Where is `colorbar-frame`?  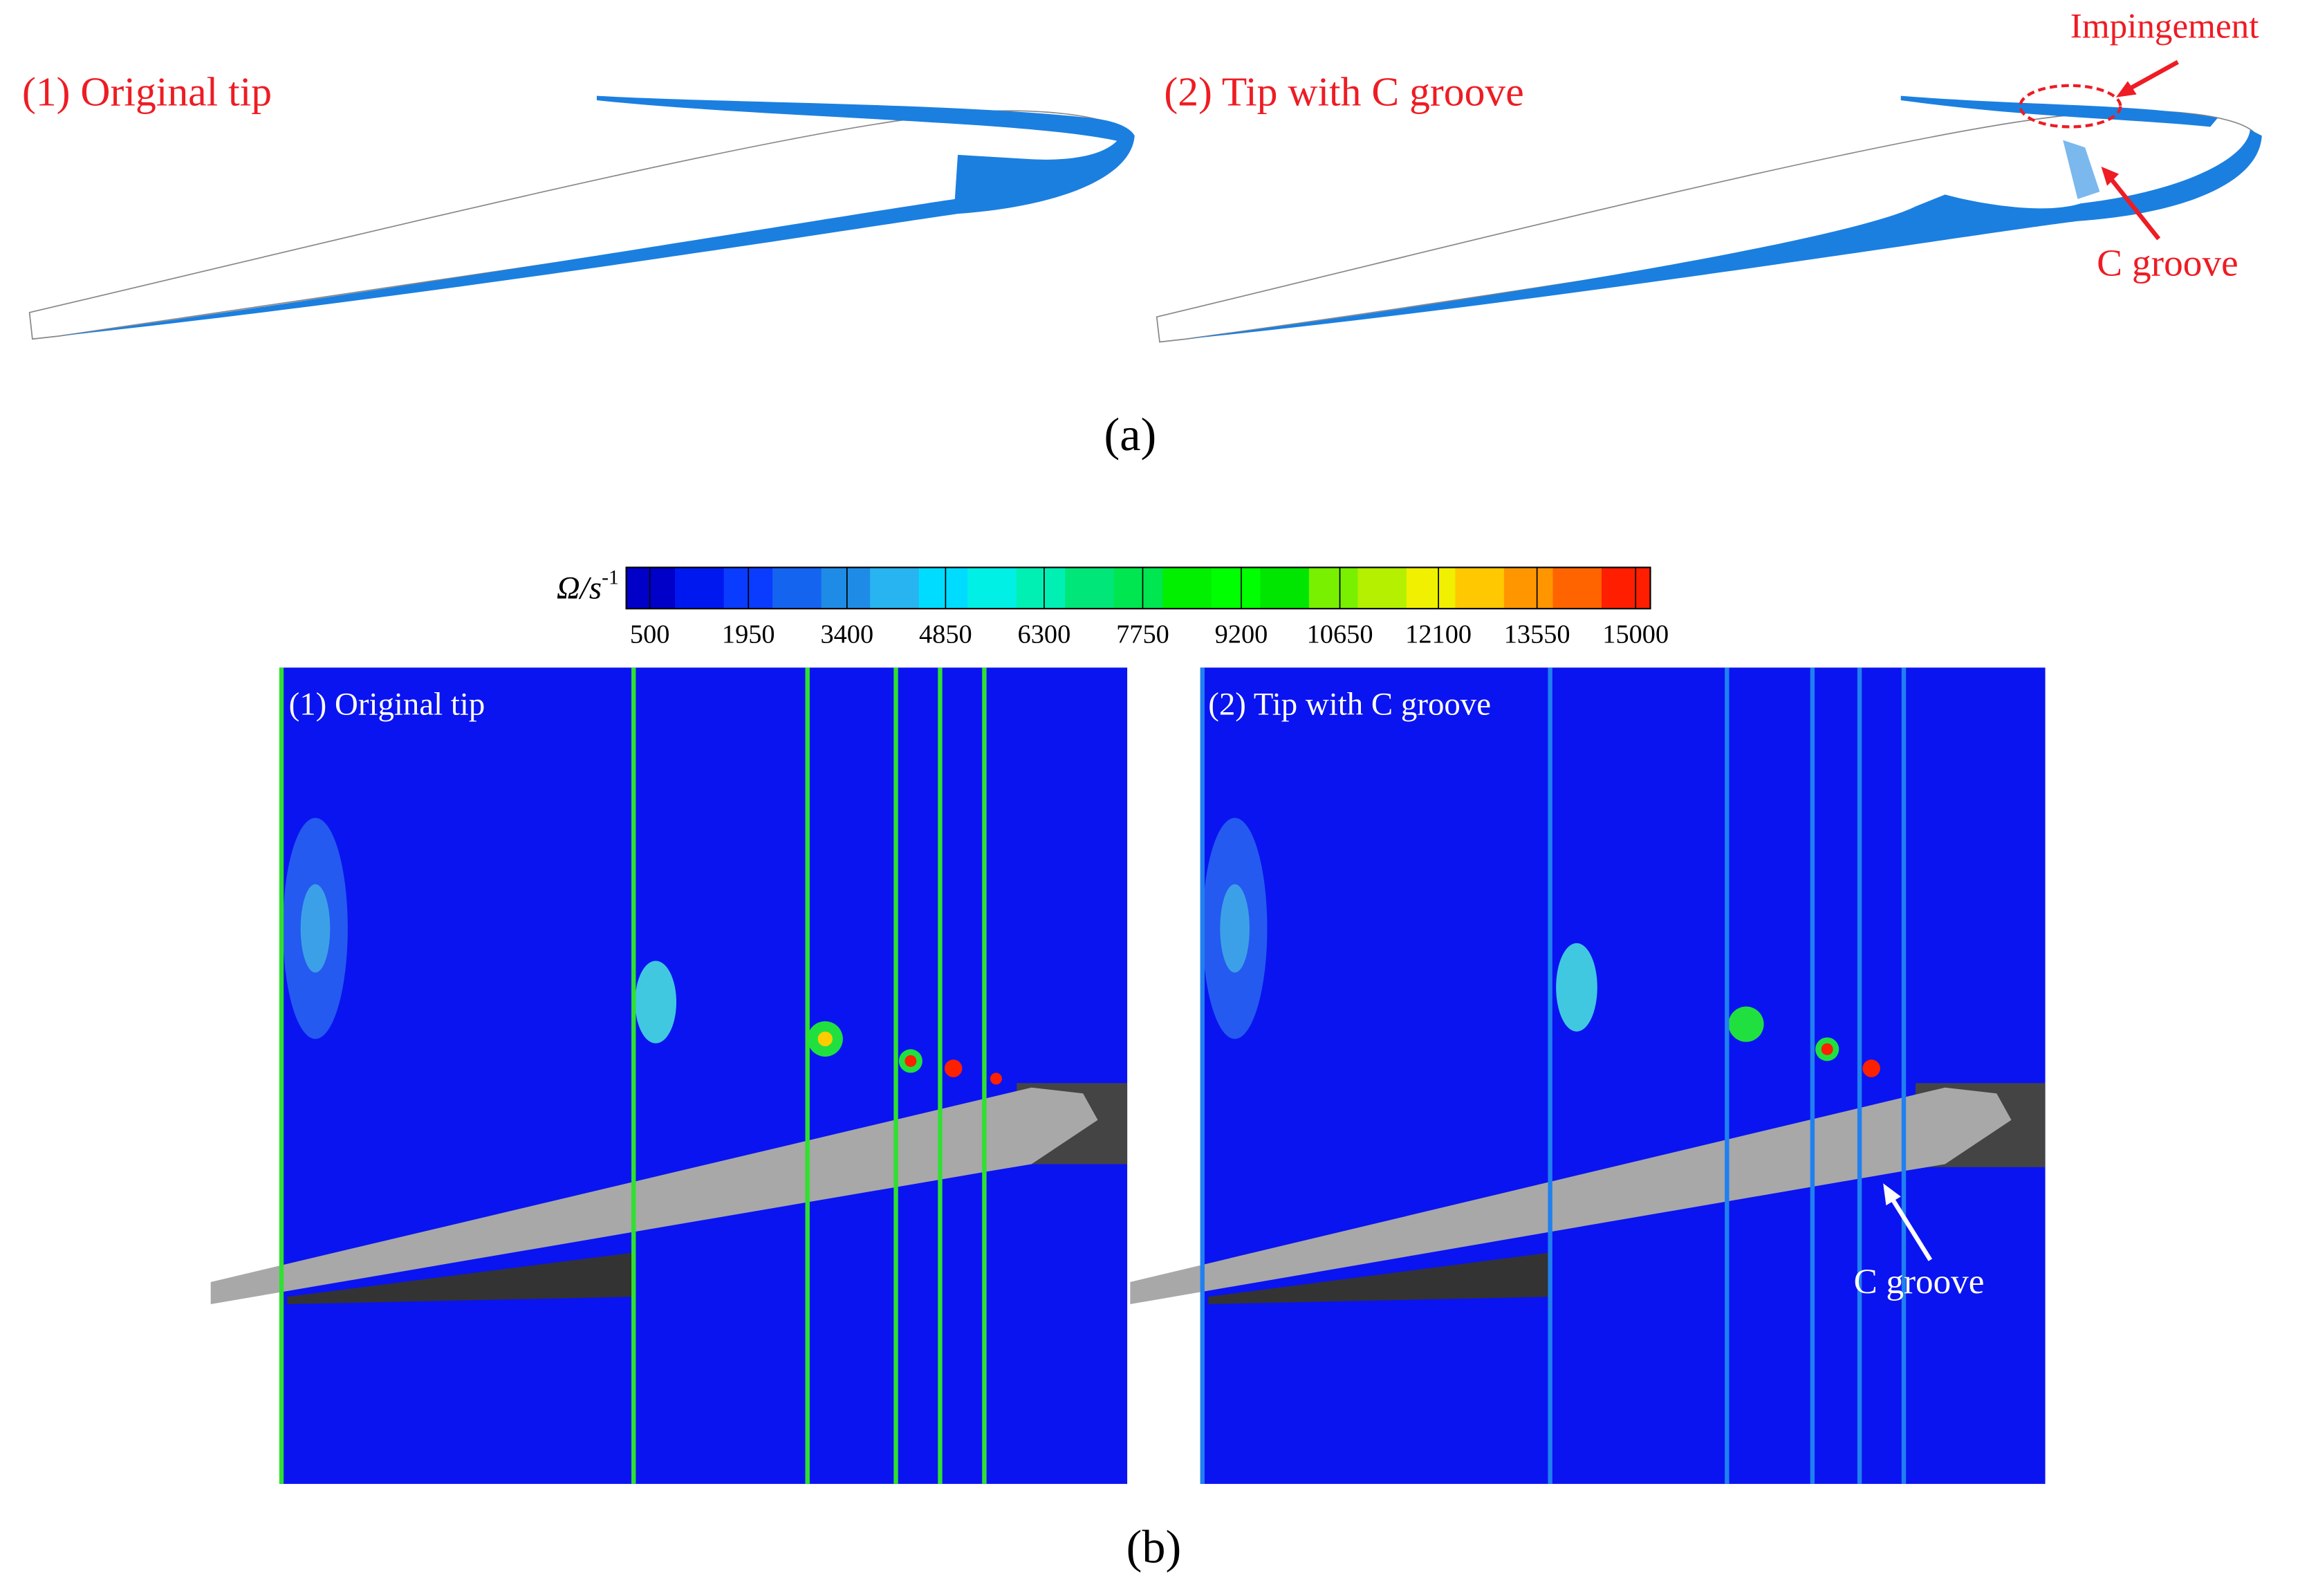 colorbar-frame is located at coordinates (1138, 588).